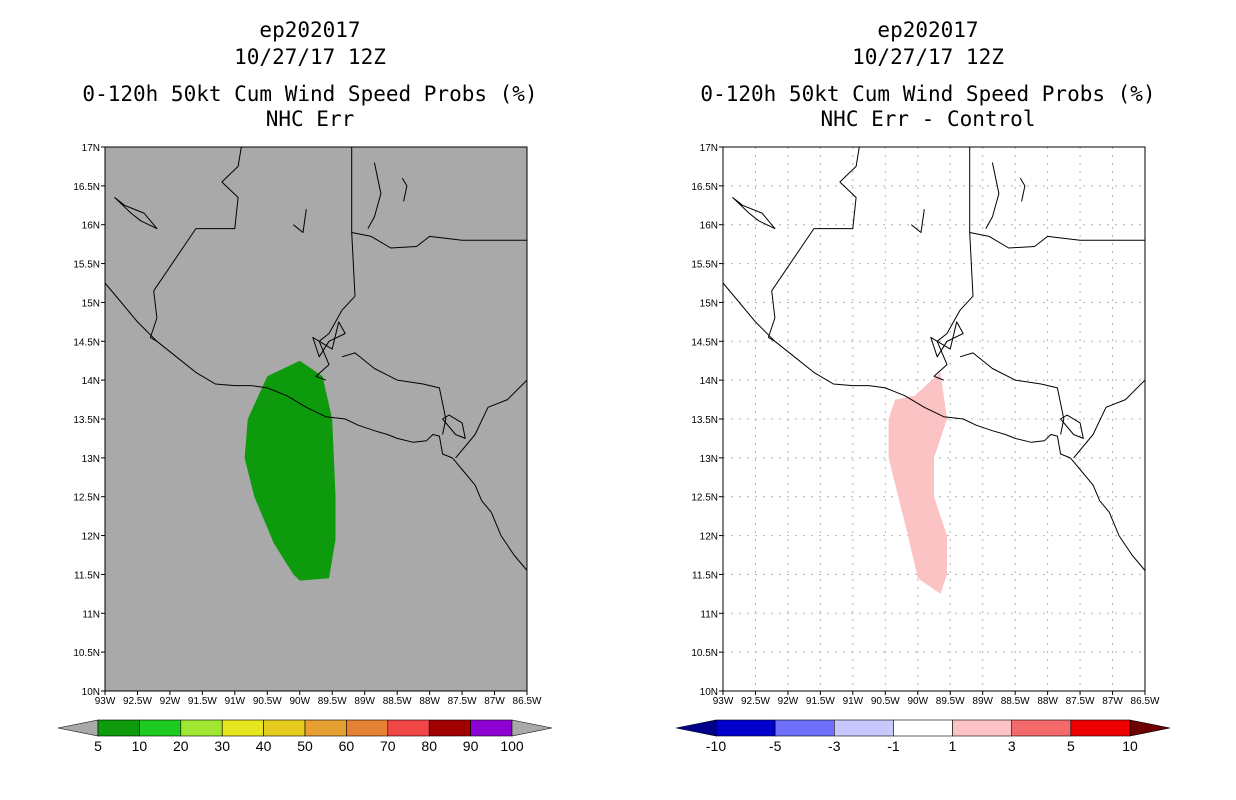  What do you see at coordinates (86, 653) in the screenshot?
I see `left-lat-tick-label: 10.5N` at bounding box center [86, 653].